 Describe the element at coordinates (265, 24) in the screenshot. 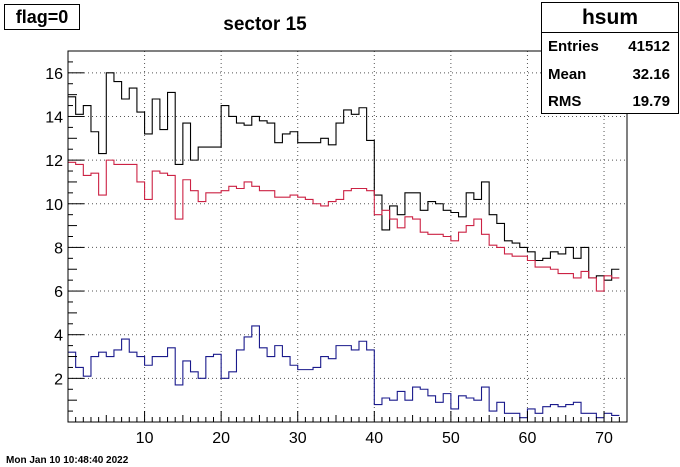

I see `chart-title: sector 15` at that location.